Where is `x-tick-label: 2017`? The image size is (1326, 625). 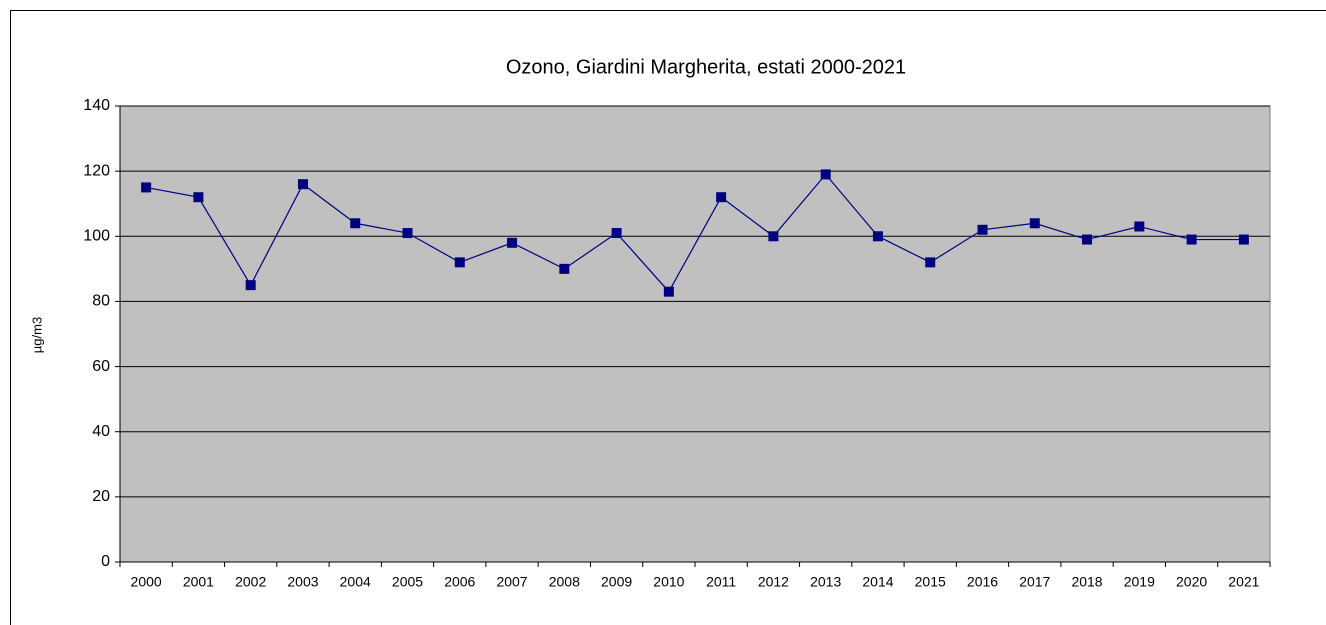 x-tick-label: 2017 is located at coordinates (1034, 582).